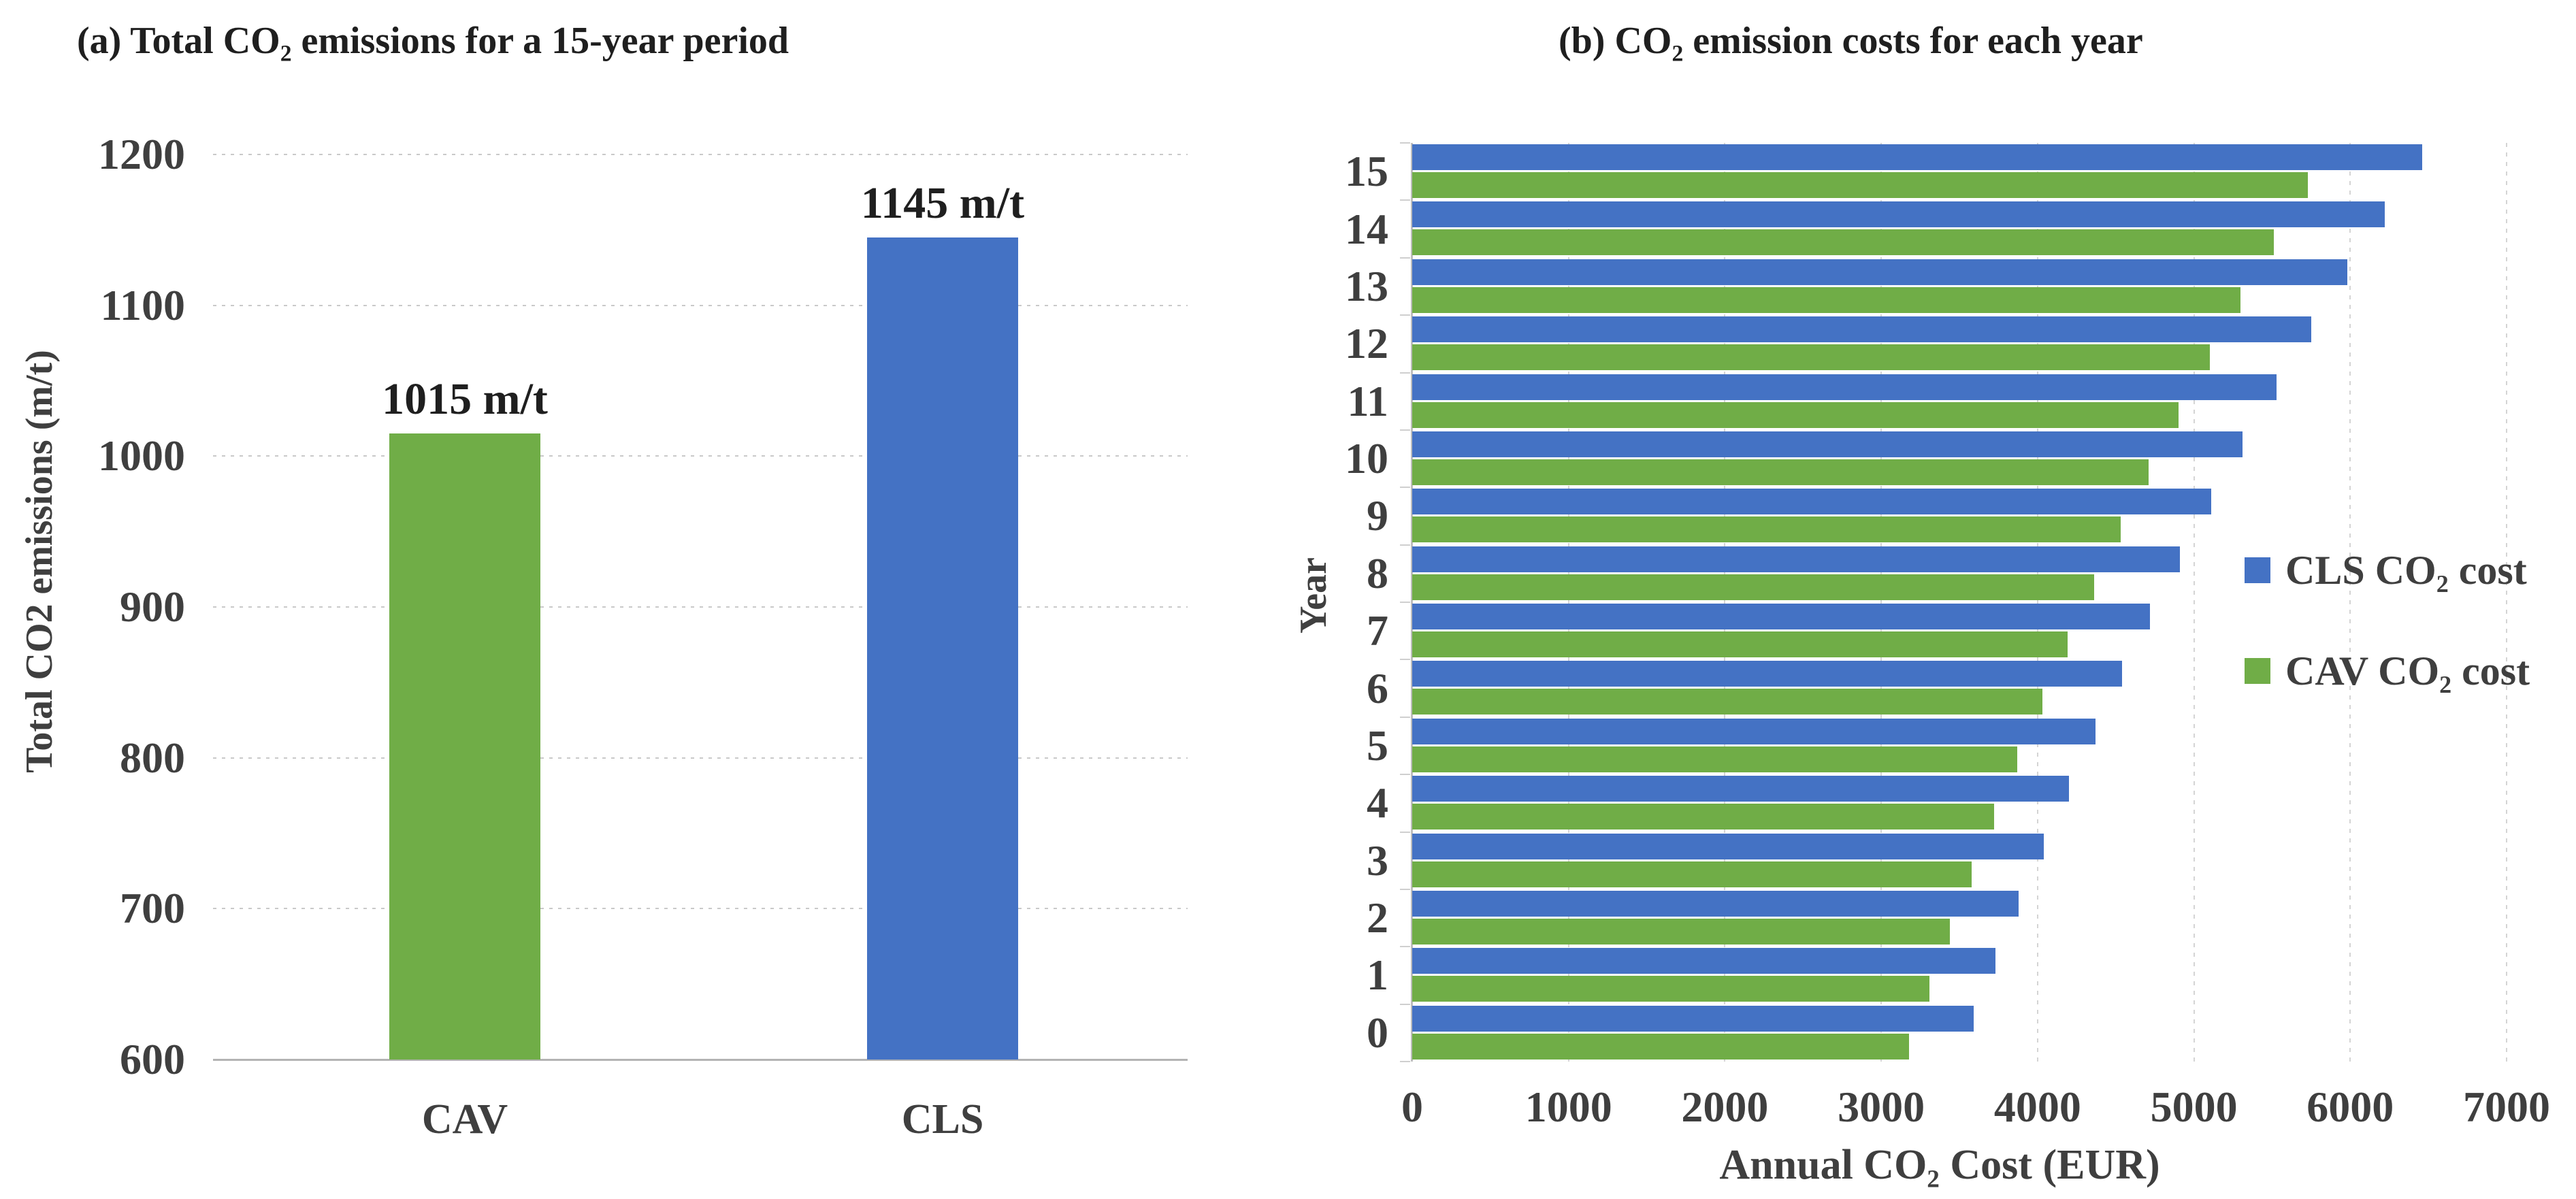 This screenshot has width=2576, height=1199. I want to click on panel-a-y-axis-title: Total CO2 emissions (m/t), so click(39, 561).